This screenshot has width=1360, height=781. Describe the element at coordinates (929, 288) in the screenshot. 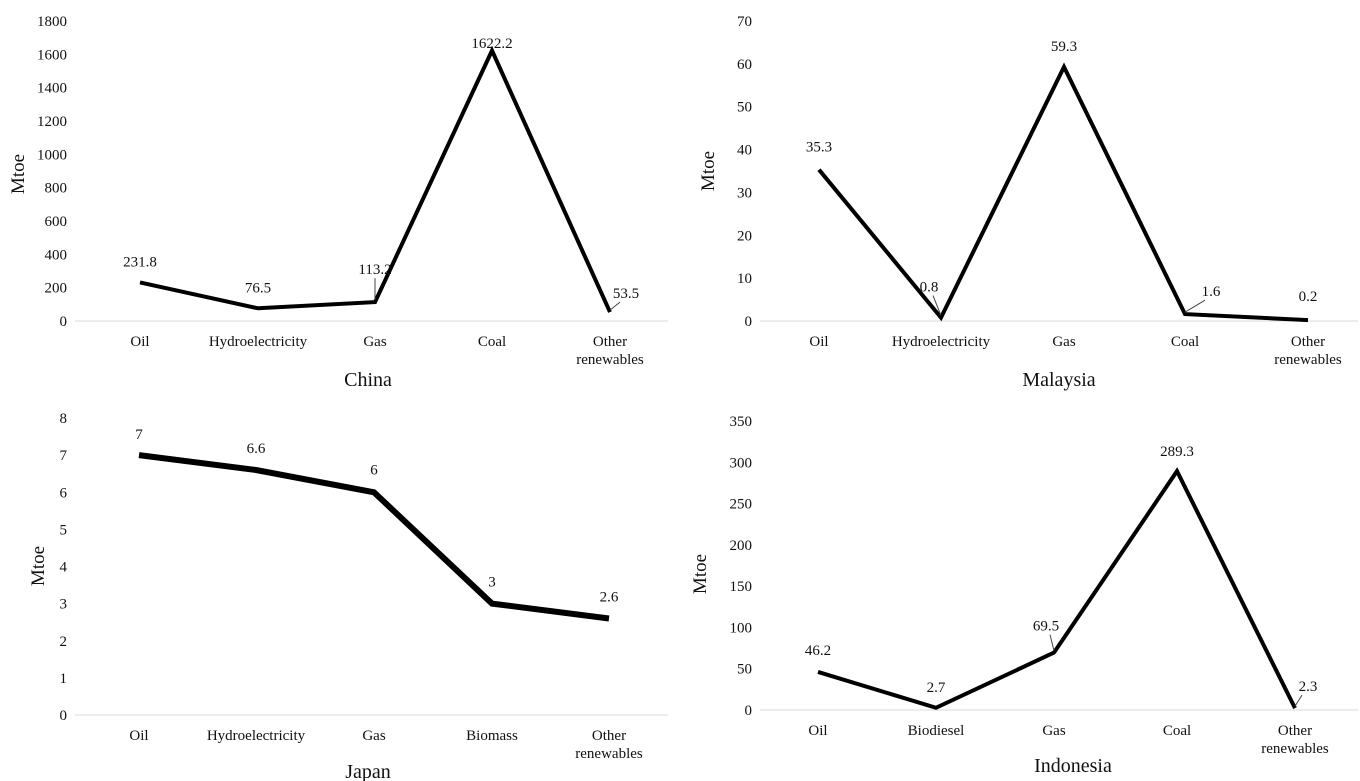

I see `data-label: 0.8` at that location.